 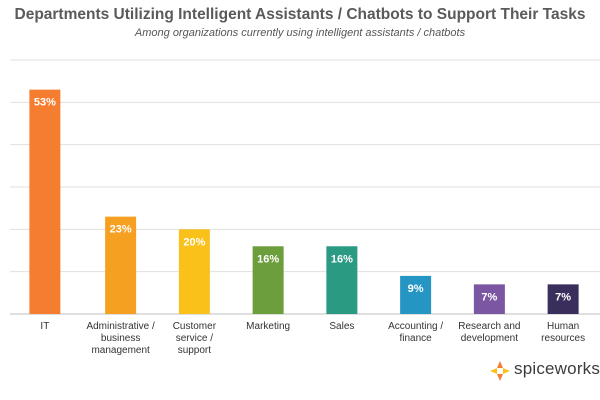 I want to click on category-label: IT, so click(x=44, y=326).